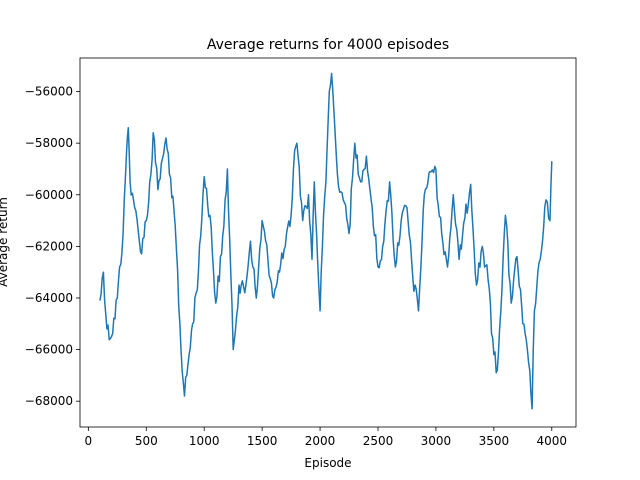 The height and width of the screenshot is (480, 640). What do you see at coordinates (89, 441) in the screenshot?
I see `x-tick-label: 0` at bounding box center [89, 441].